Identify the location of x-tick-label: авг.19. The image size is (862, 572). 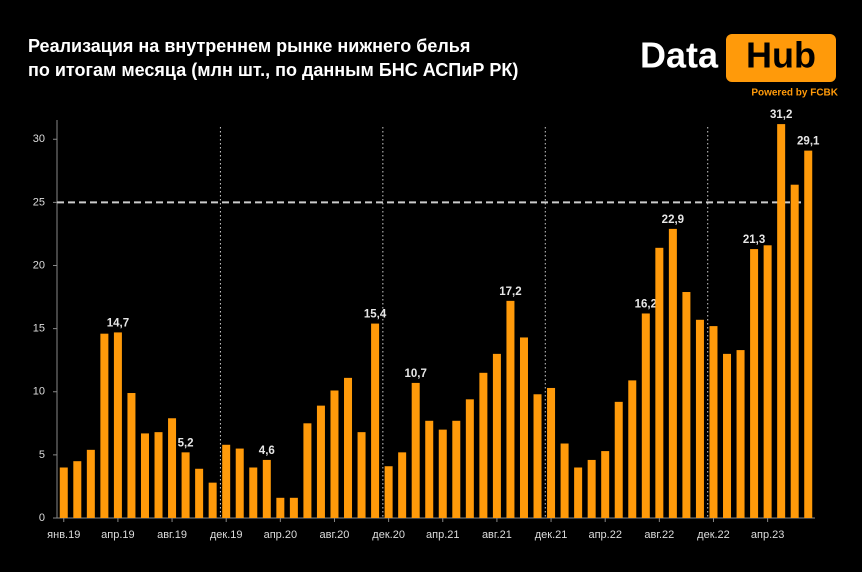
(172, 535).